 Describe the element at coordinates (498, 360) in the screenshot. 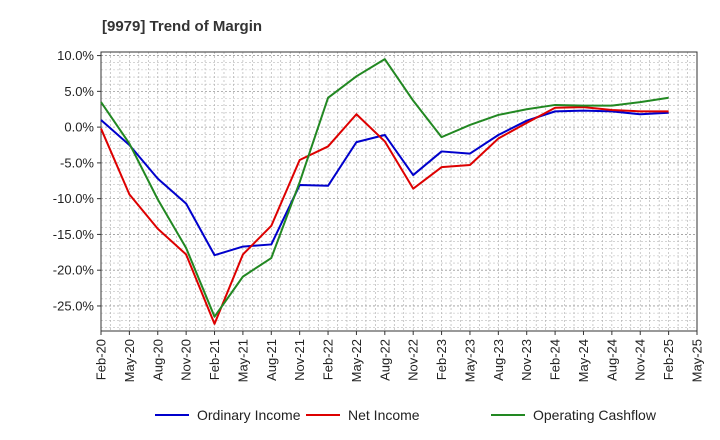

I see `x-tick-label: Aug-23` at that location.